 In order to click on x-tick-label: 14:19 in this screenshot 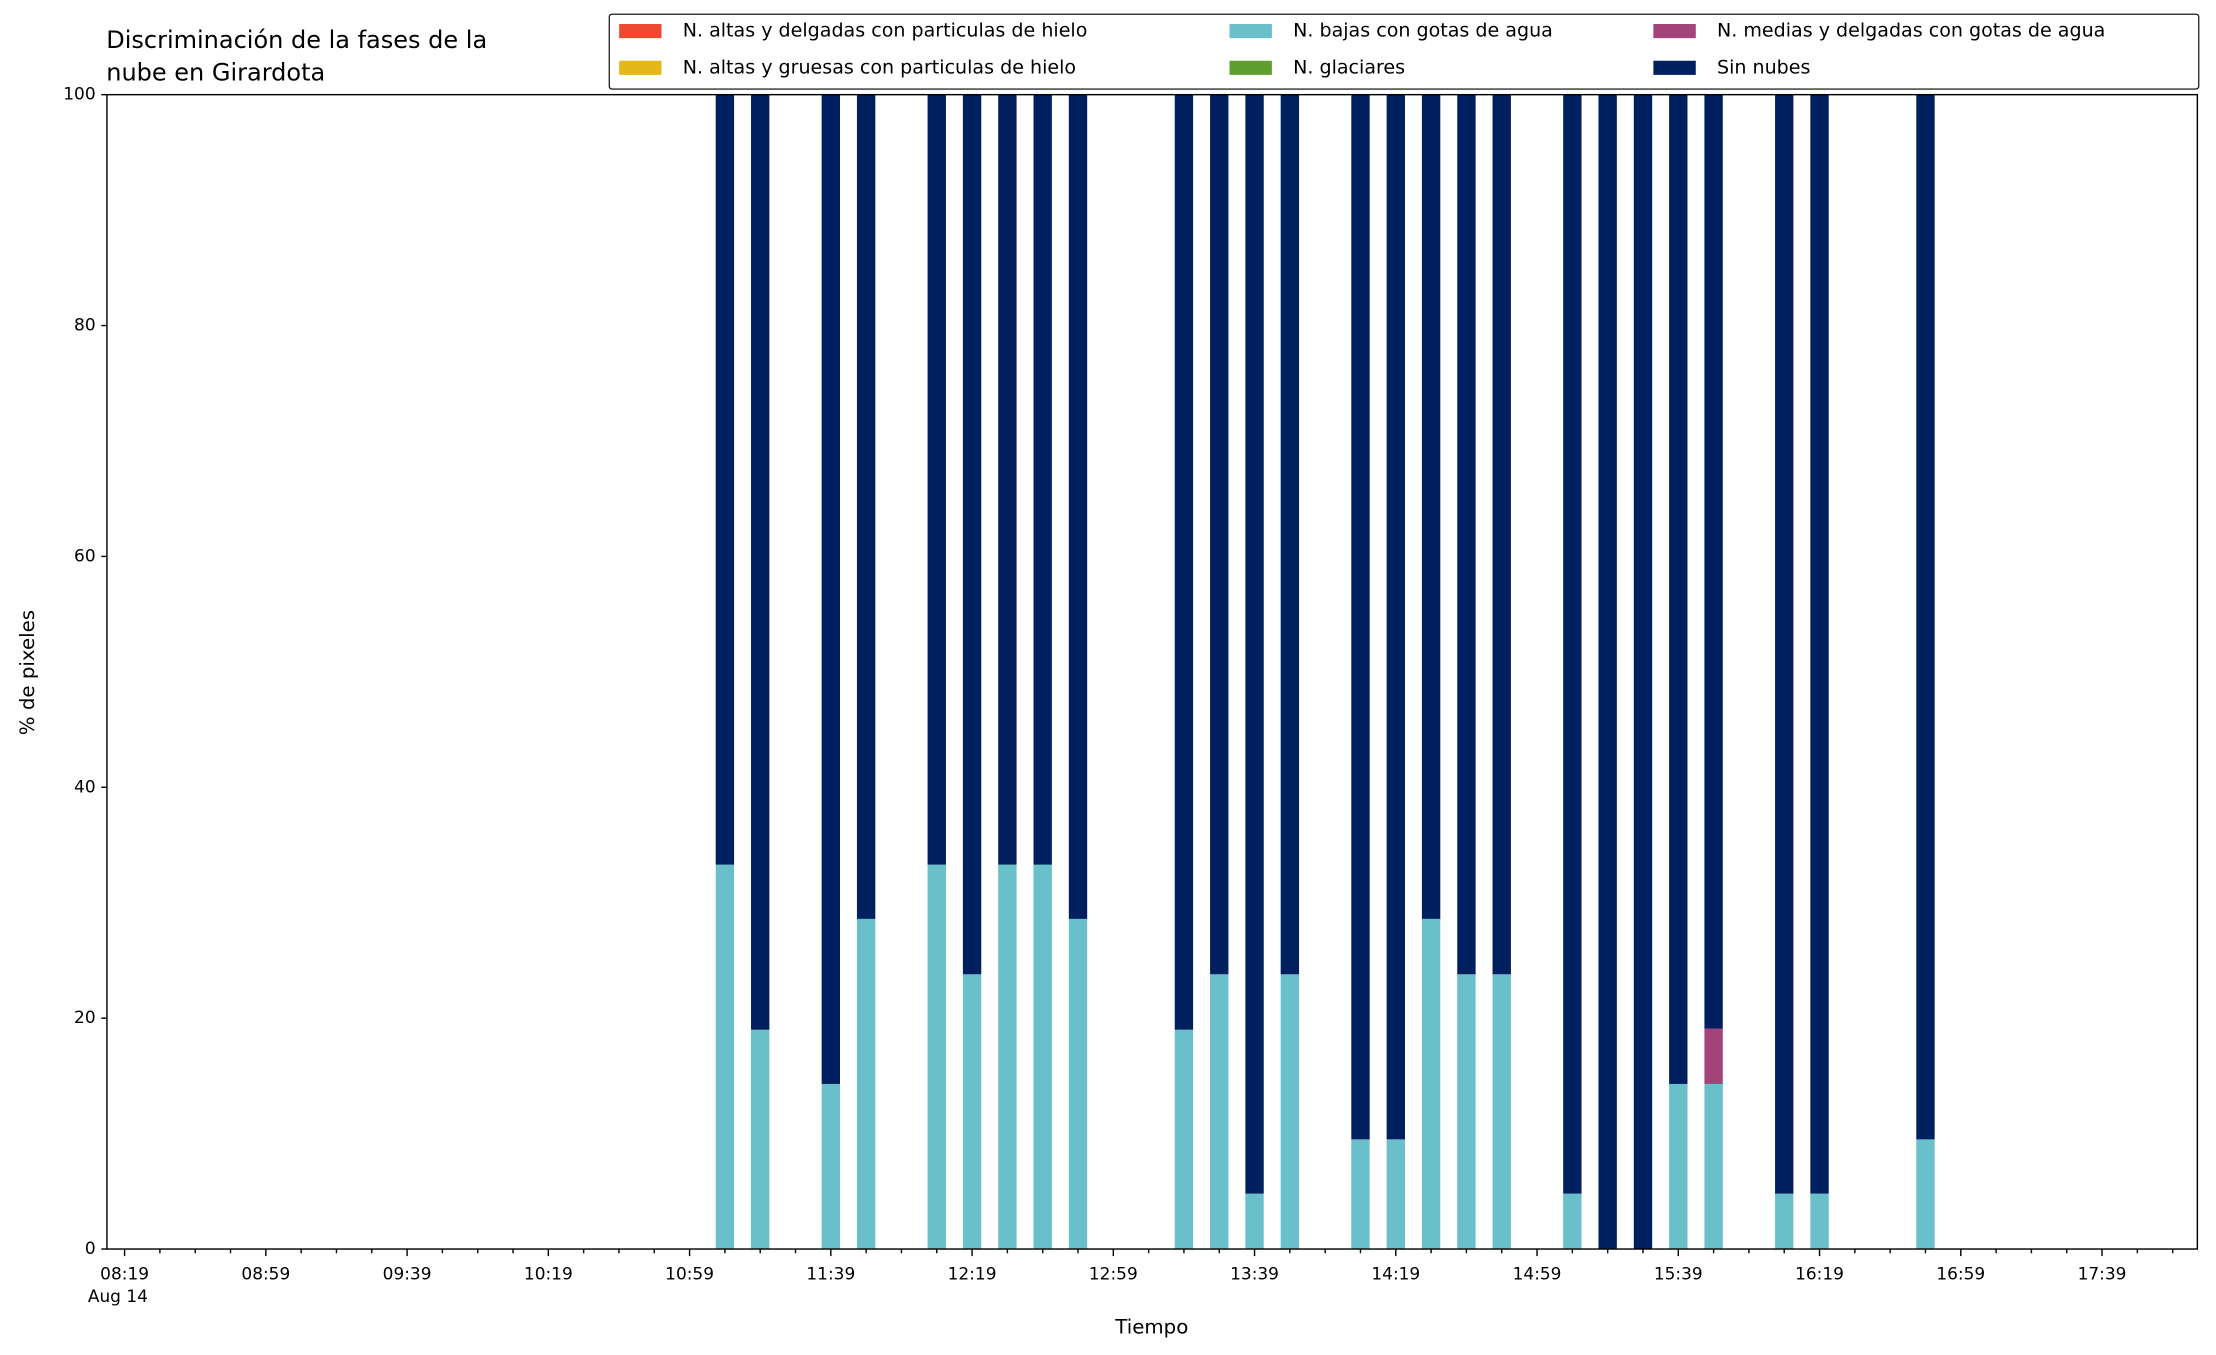, I will do `click(1395, 1273)`.